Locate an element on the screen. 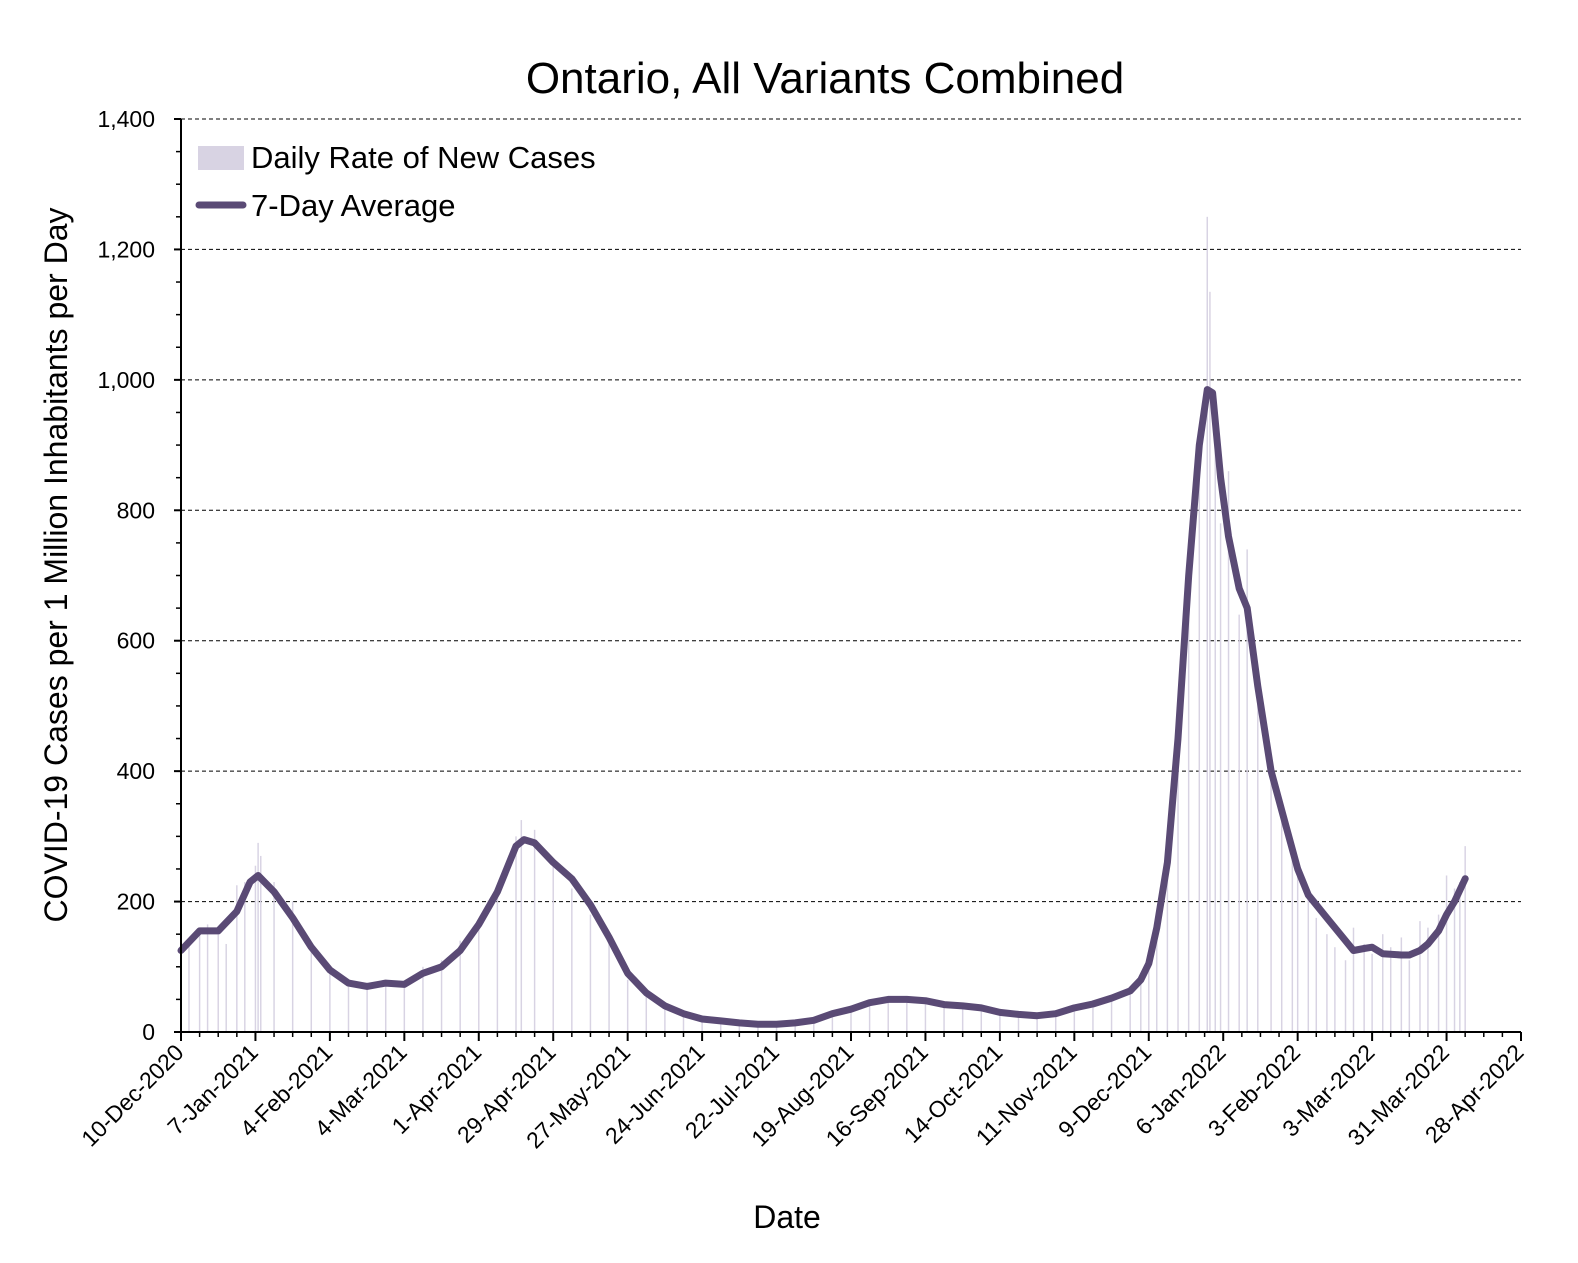 This screenshot has height=1263, width=1578. chart-title: Ontario, All Variants Combined is located at coordinates (825, 78).